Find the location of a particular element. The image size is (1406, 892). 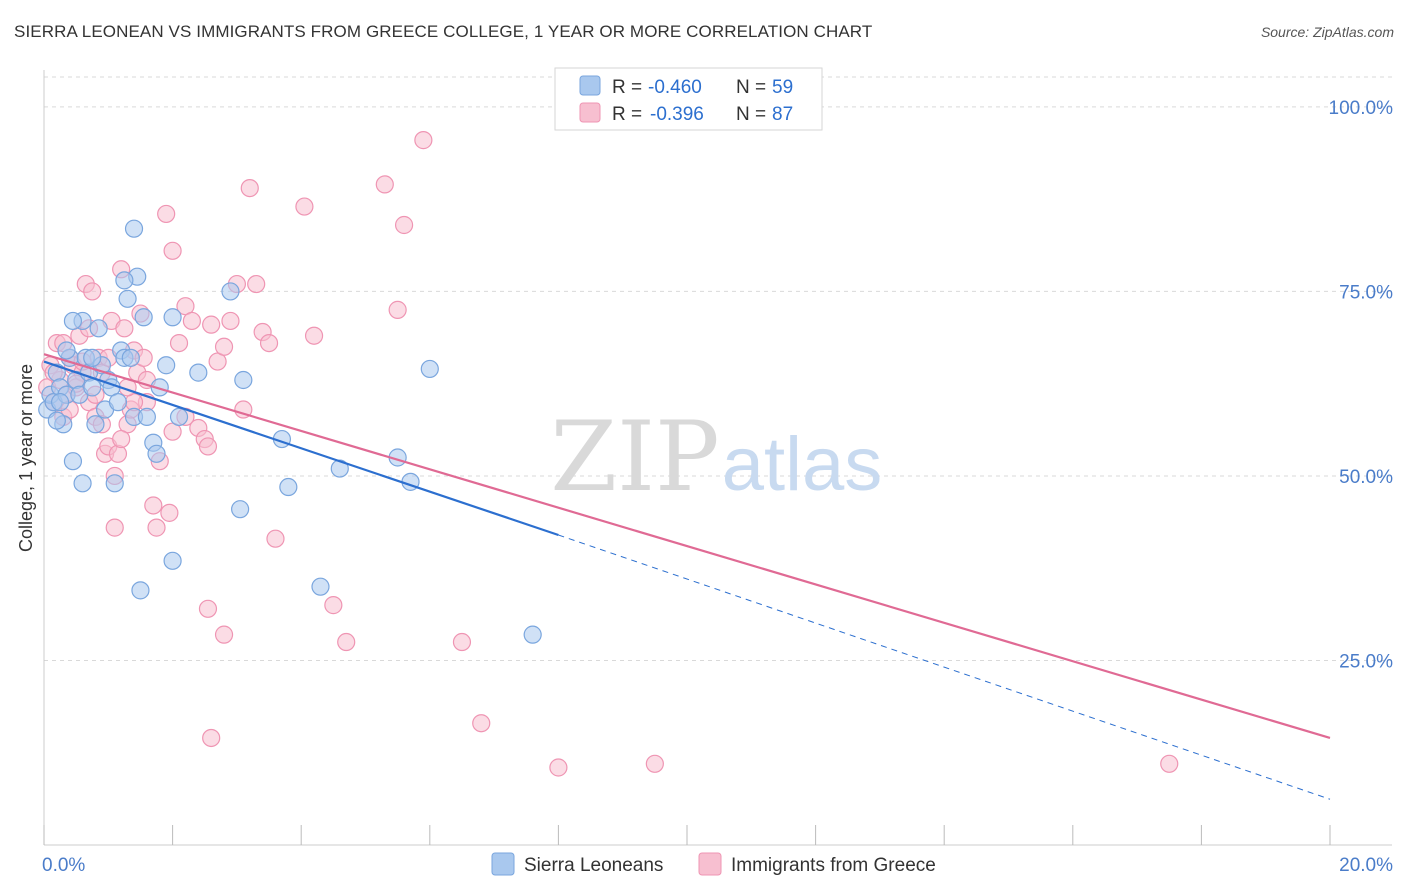

y-tick-label: 25.0% is located at coordinates (1366, 661).